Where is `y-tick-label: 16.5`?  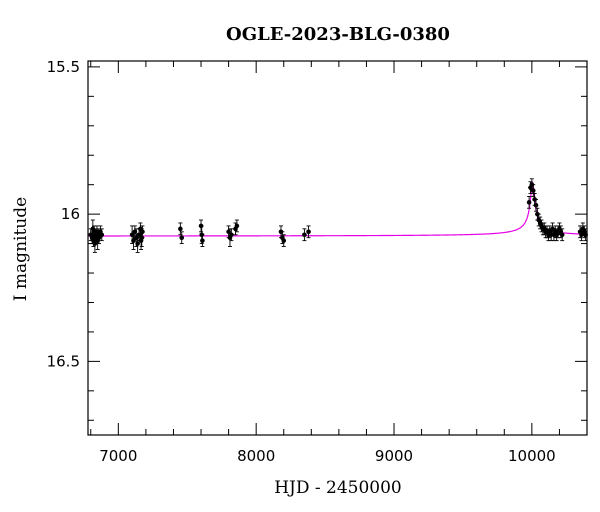 y-tick-label: 16.5 is located at coordinates (63, 361).